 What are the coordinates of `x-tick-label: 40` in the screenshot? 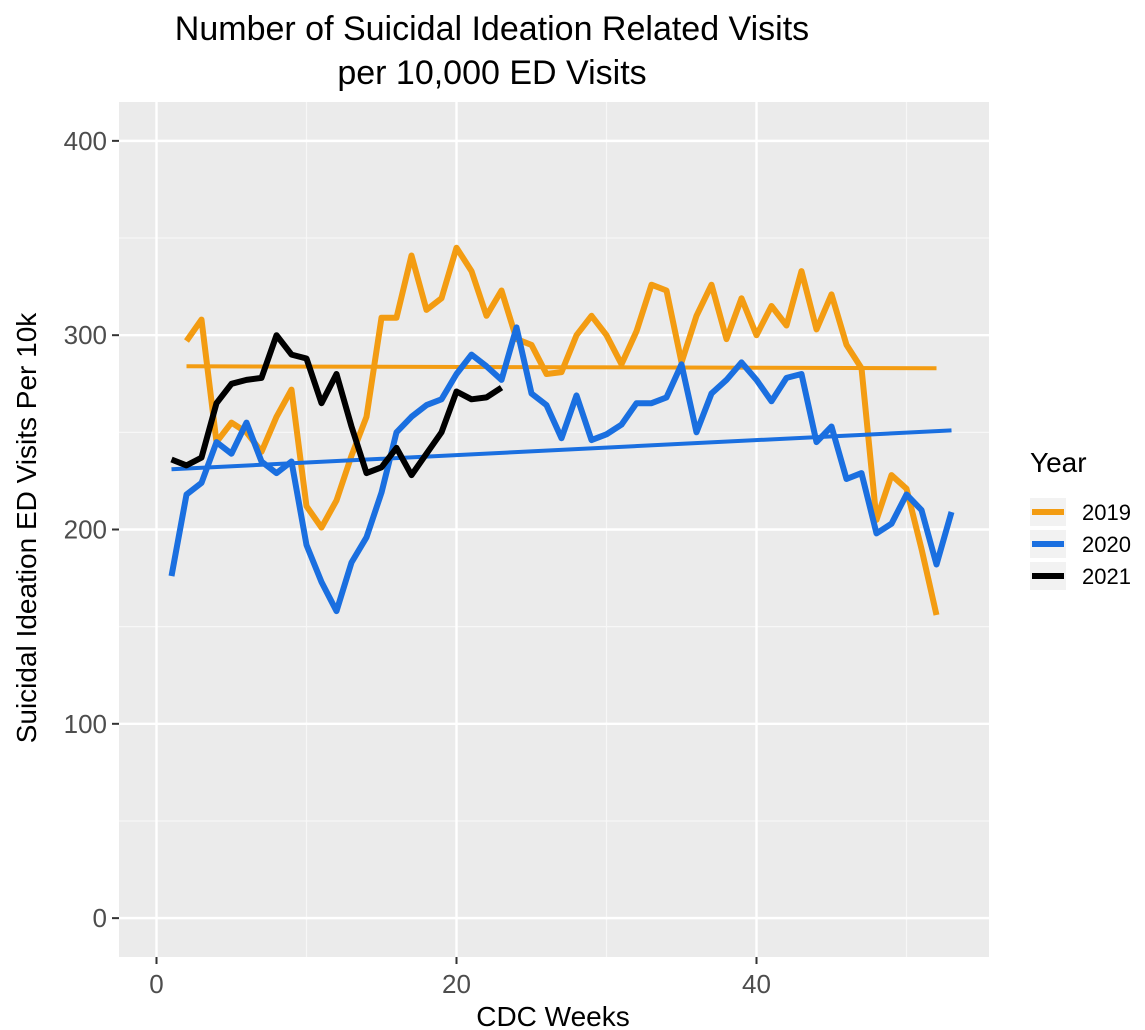 It's located at (756, 984).